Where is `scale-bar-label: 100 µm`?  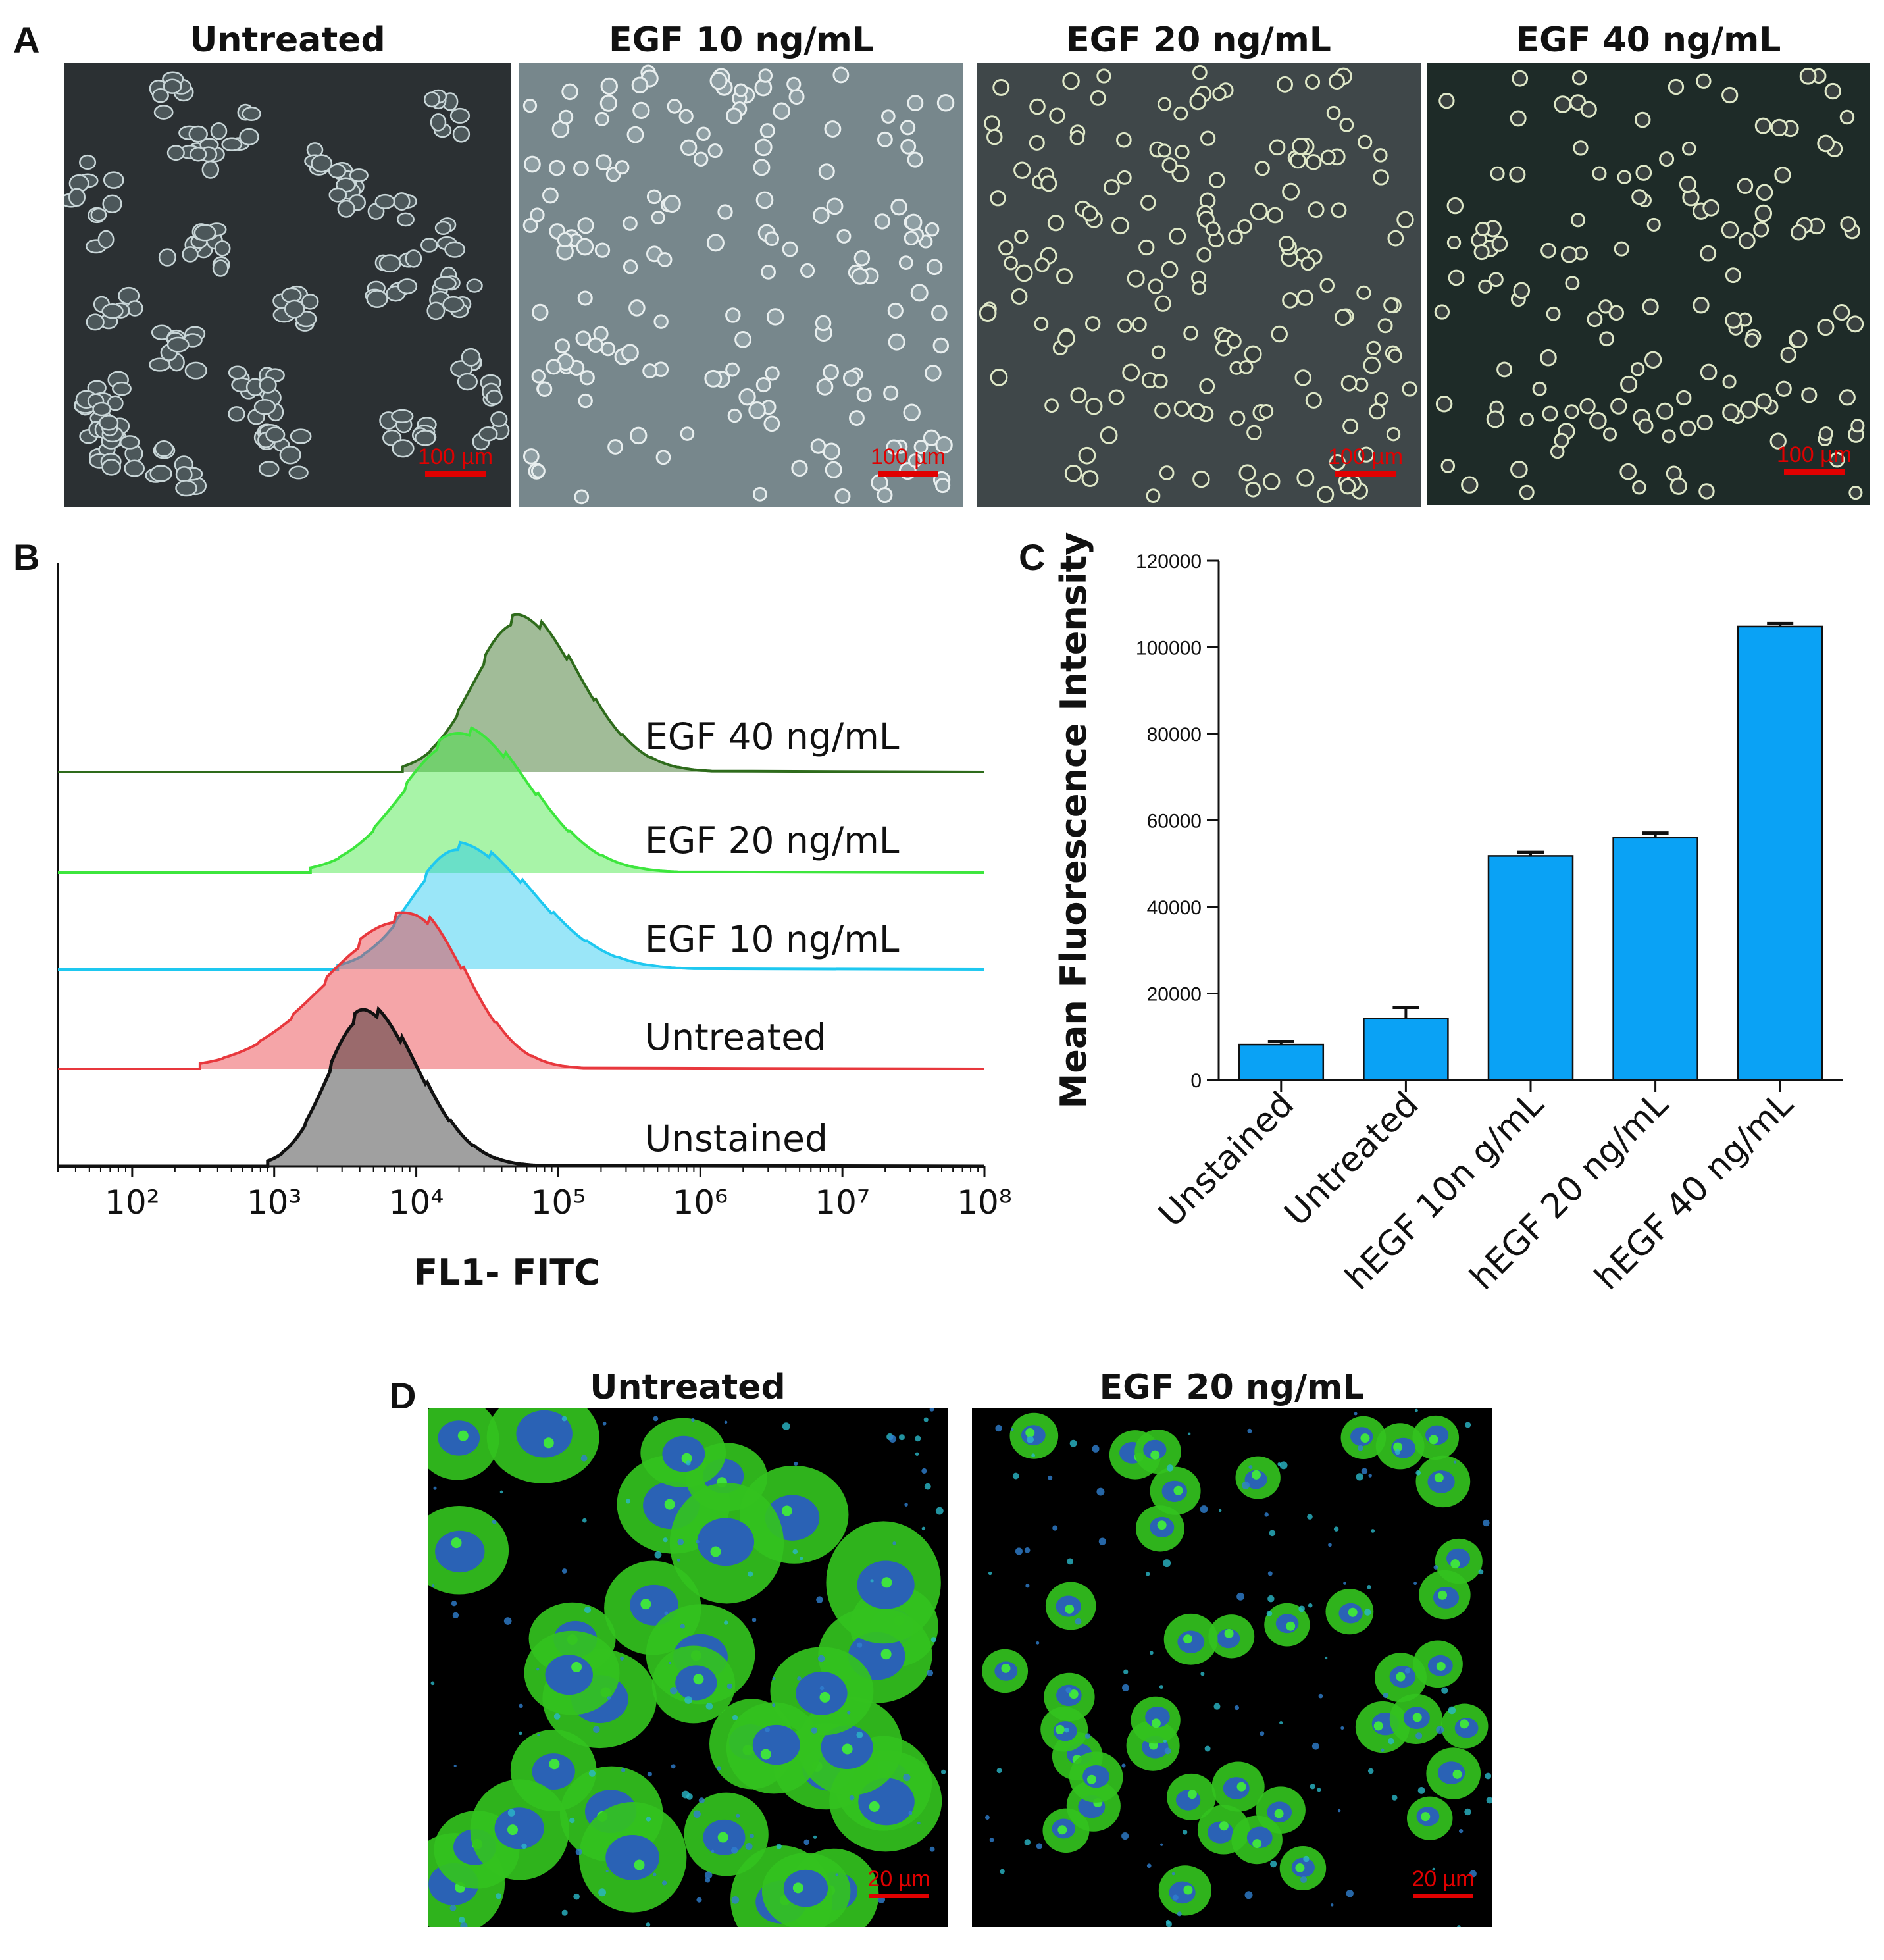 scale-bar-label: 100 µm is located at coordinates (455, 456).